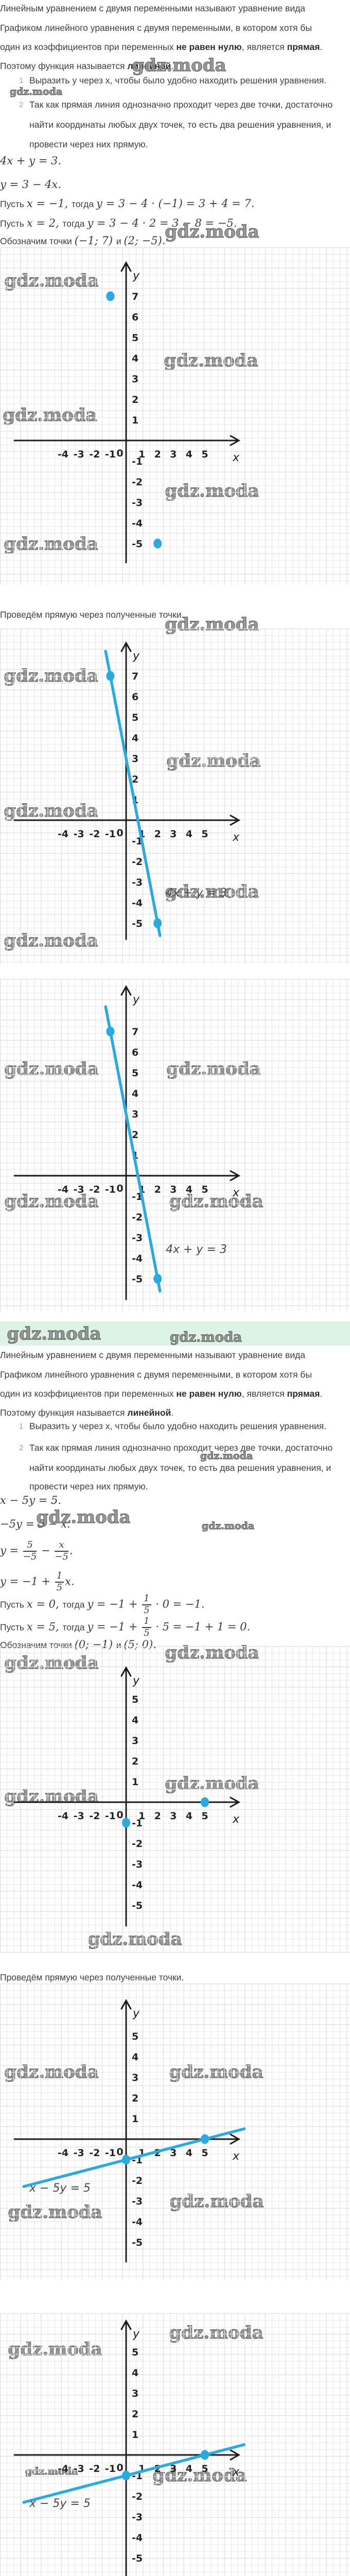  I want to click on svg-text: 6, so click(135, 317).